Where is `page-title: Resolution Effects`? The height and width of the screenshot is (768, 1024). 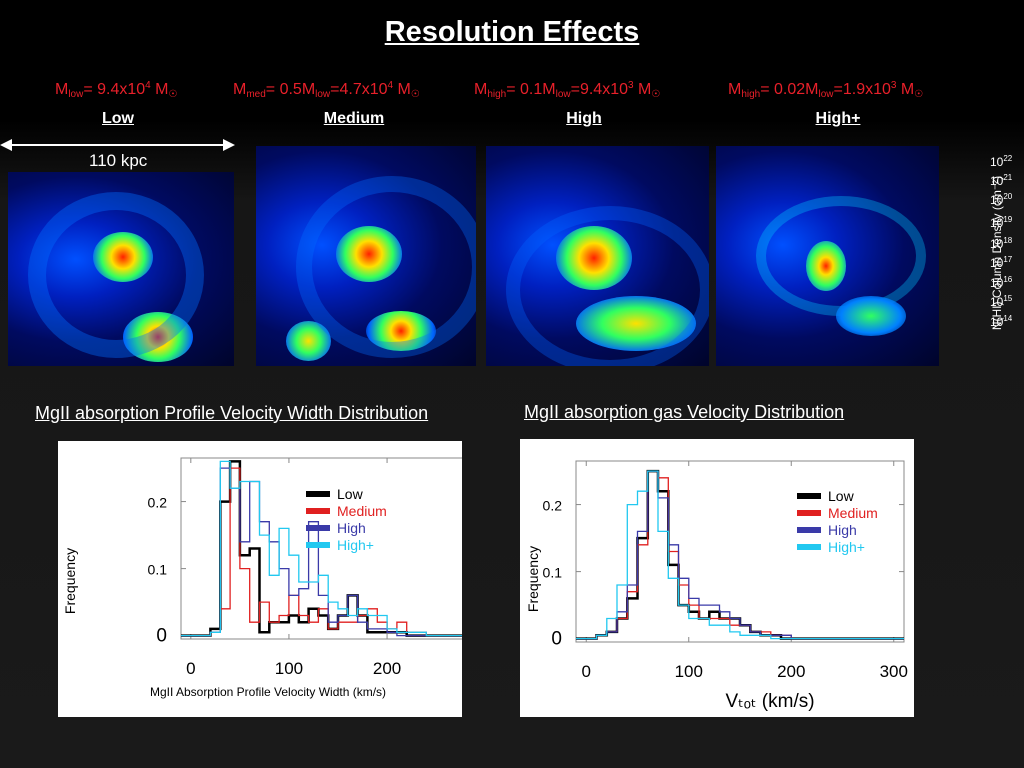 page-title: Resolution Effects is located at coordinates (512, 32).